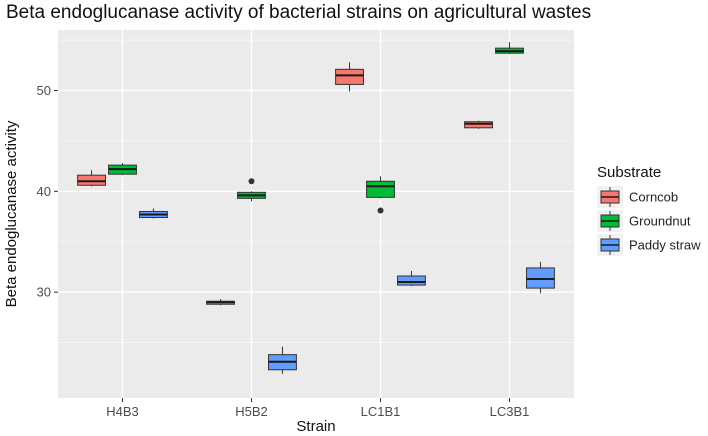 Image resolution: width=708 pixels, height=436 pixels. What do you see at coordinates (122, 169) in the screenshot?
I see `box-groundnut-h4b3` at bounding box center [122, 169].